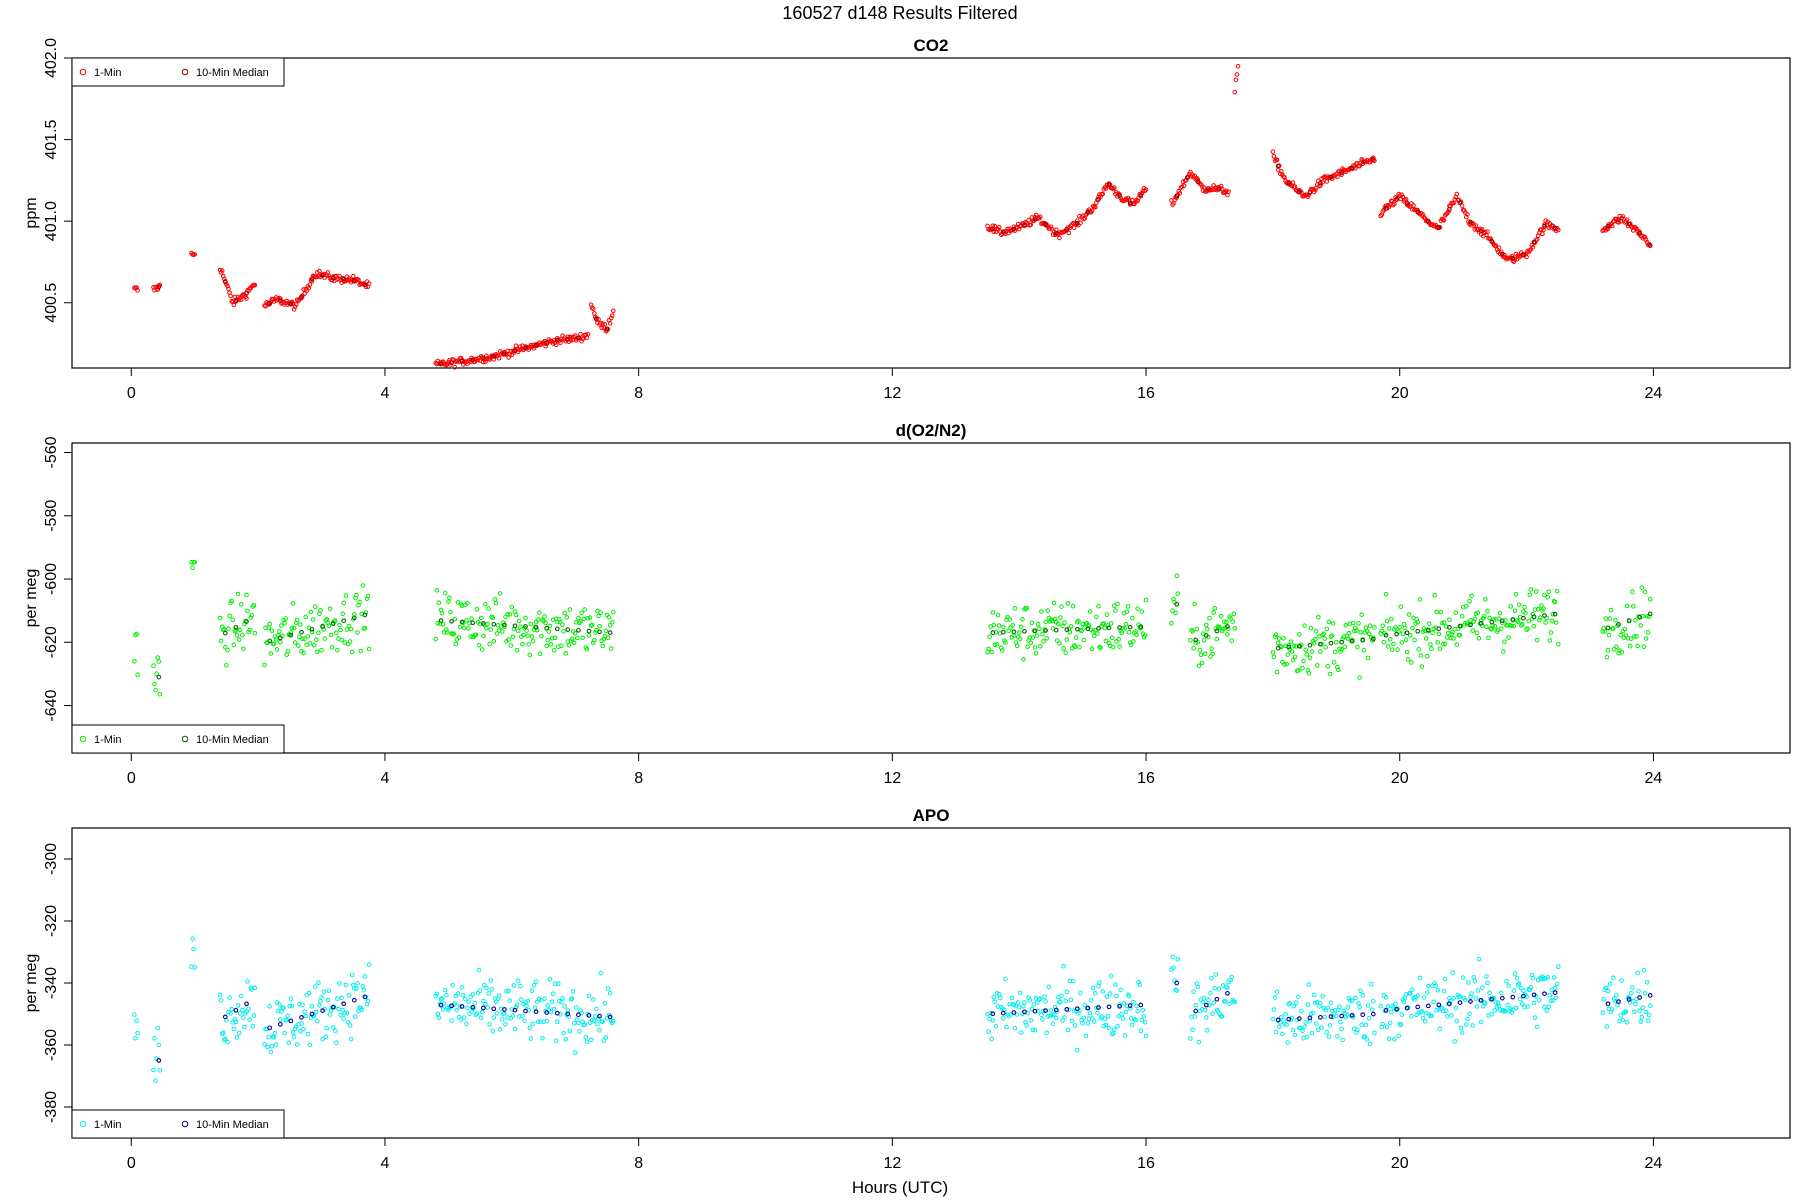  I want to click on legend-label-1min: 1-Min, so click(108, 740).